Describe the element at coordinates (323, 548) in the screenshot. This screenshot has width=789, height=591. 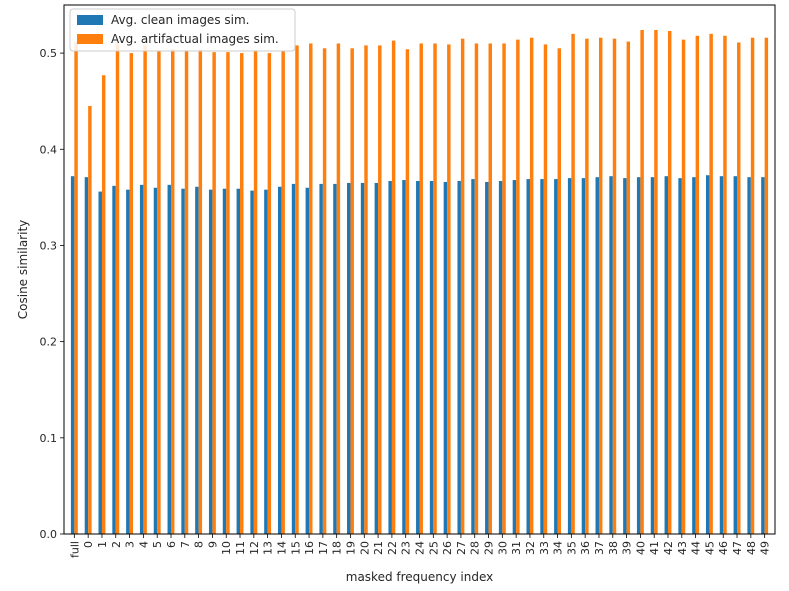
I see `x-tick-label-17: 17` at that location.